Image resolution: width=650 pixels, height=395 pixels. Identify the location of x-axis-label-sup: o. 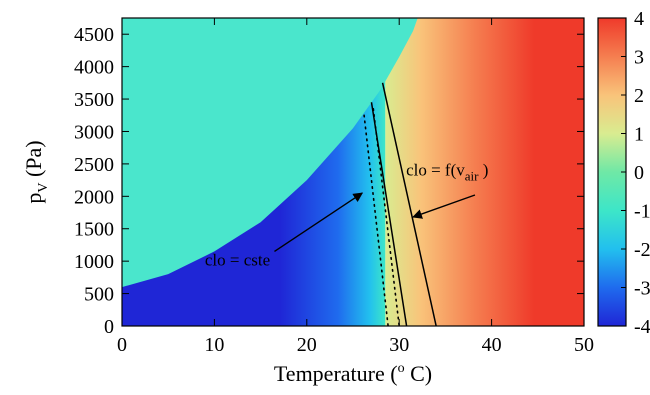
(401, 368).